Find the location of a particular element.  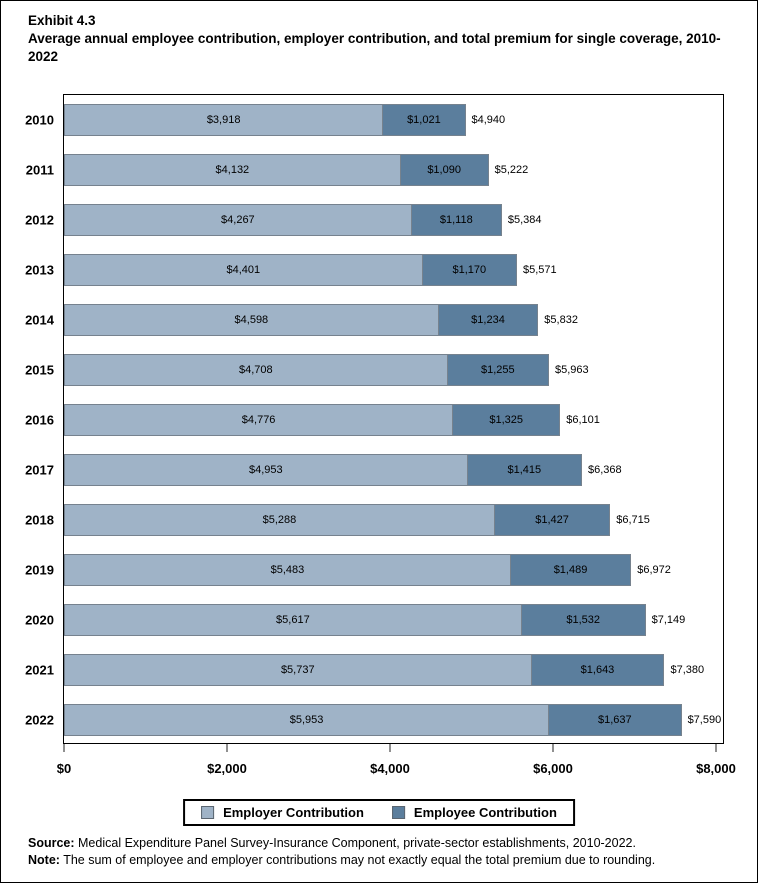

year-label: 2021 is located at coordinates (39, 670).